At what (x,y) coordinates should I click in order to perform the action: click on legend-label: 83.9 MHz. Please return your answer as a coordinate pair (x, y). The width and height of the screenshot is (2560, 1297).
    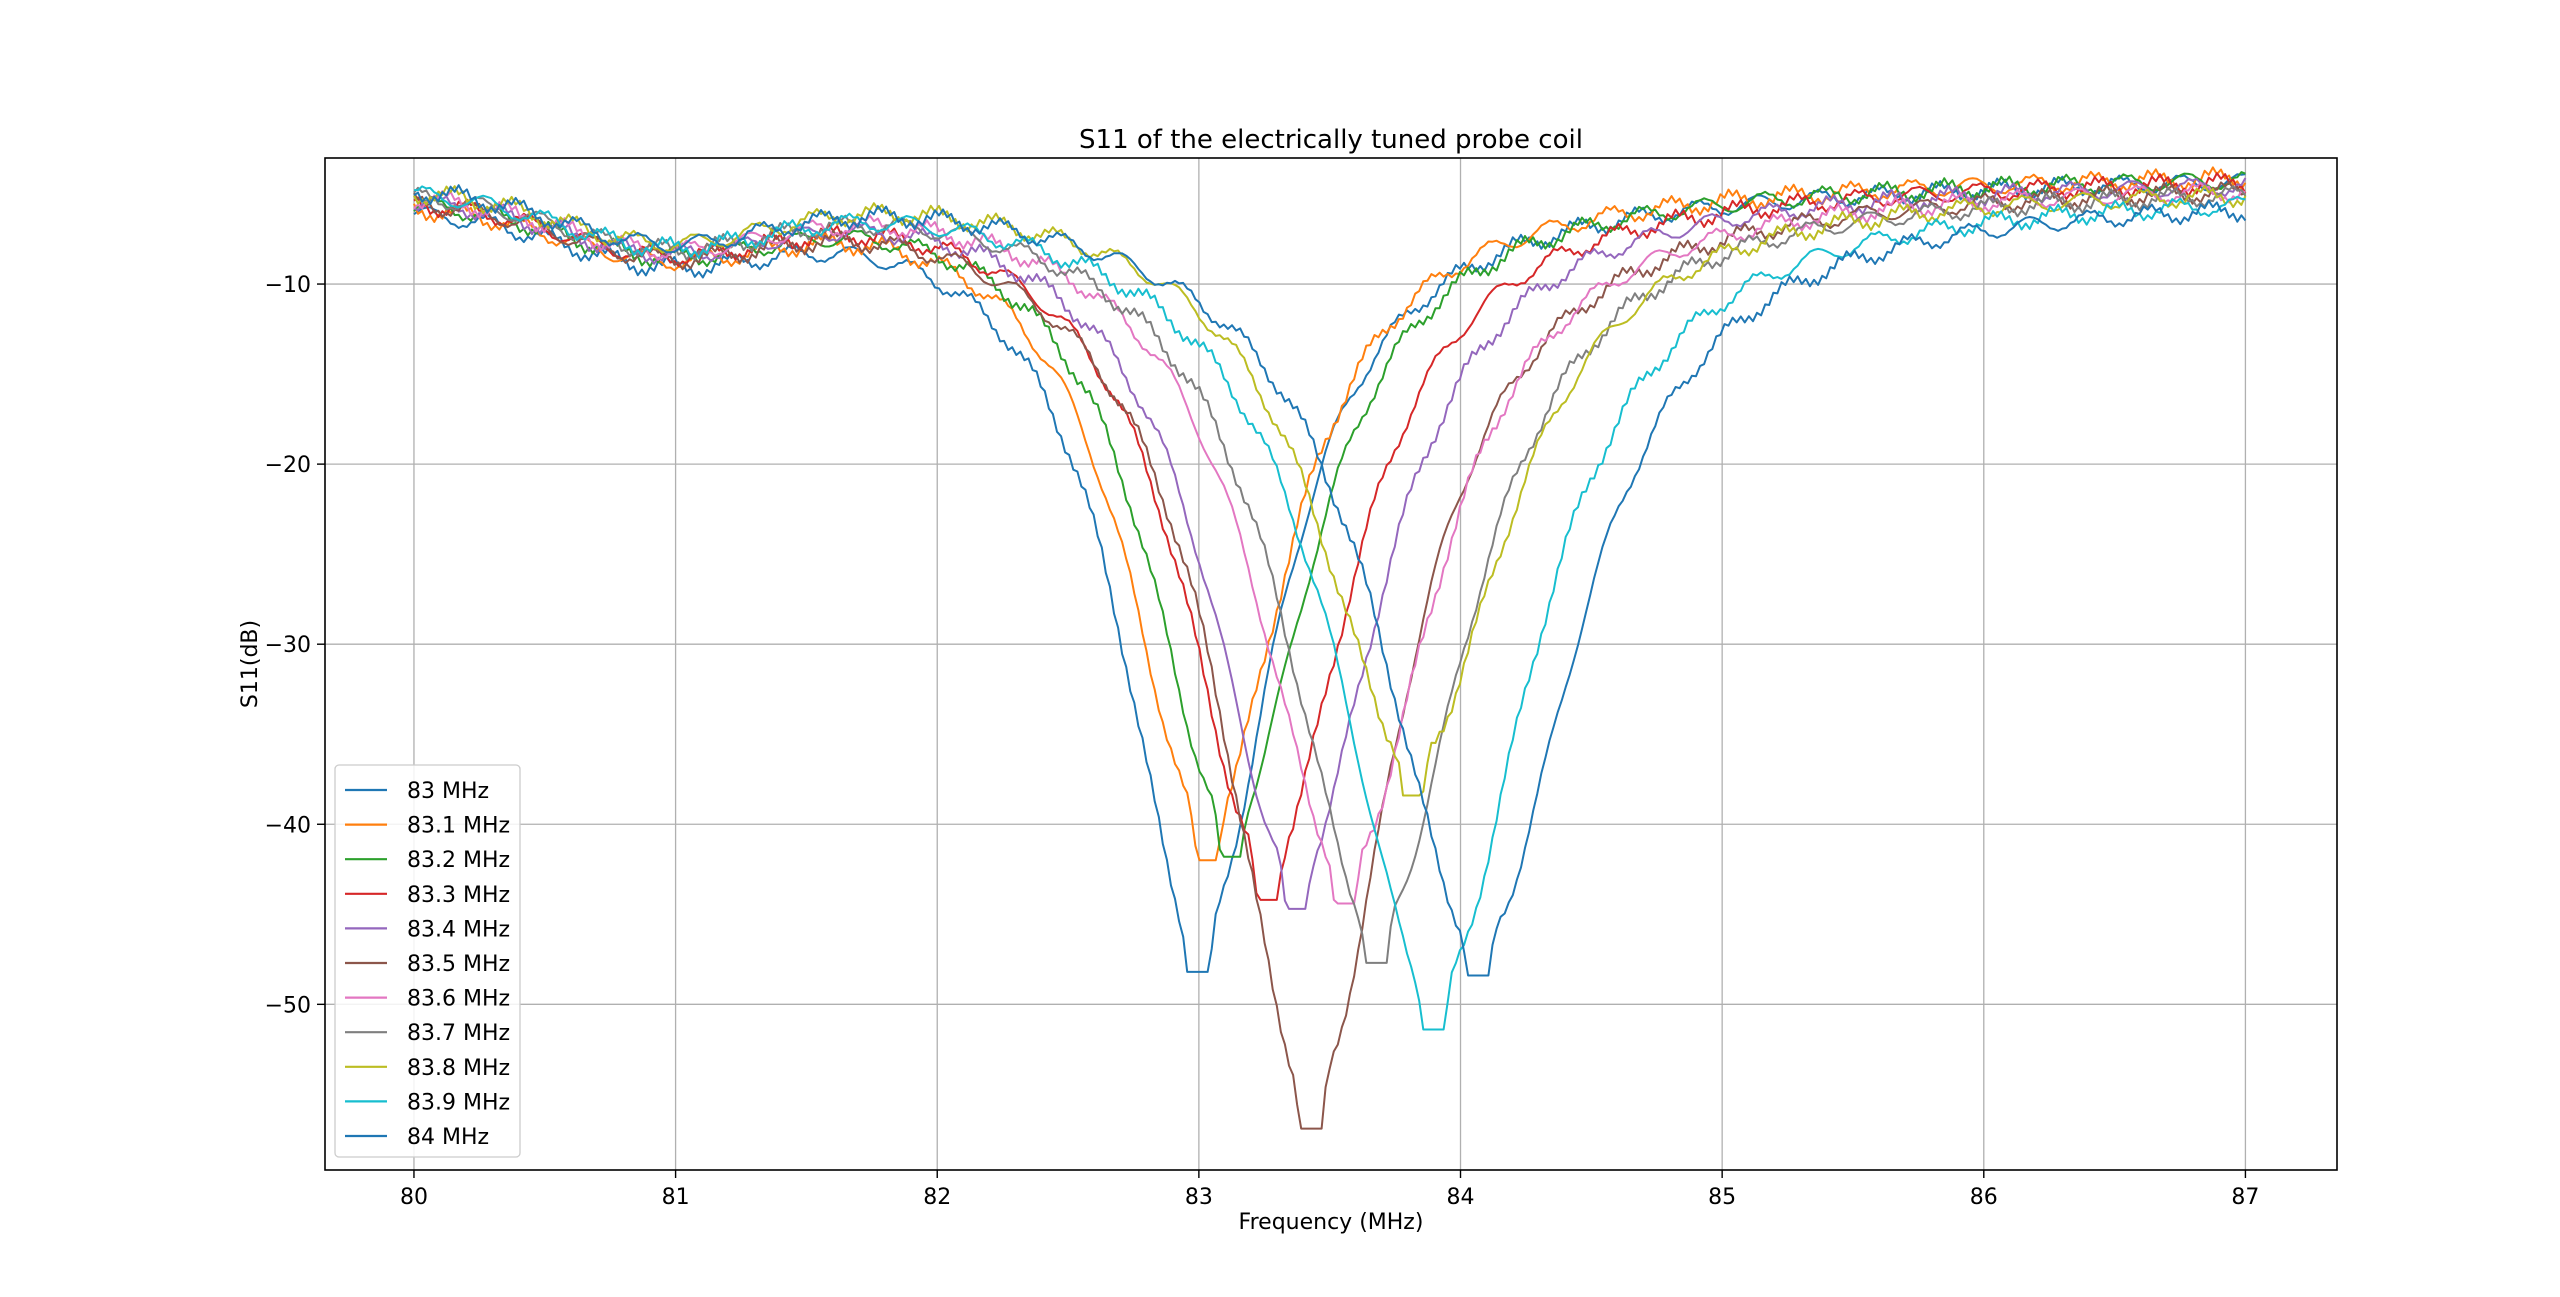
    Looking at the image, I should click on (458, 1102).